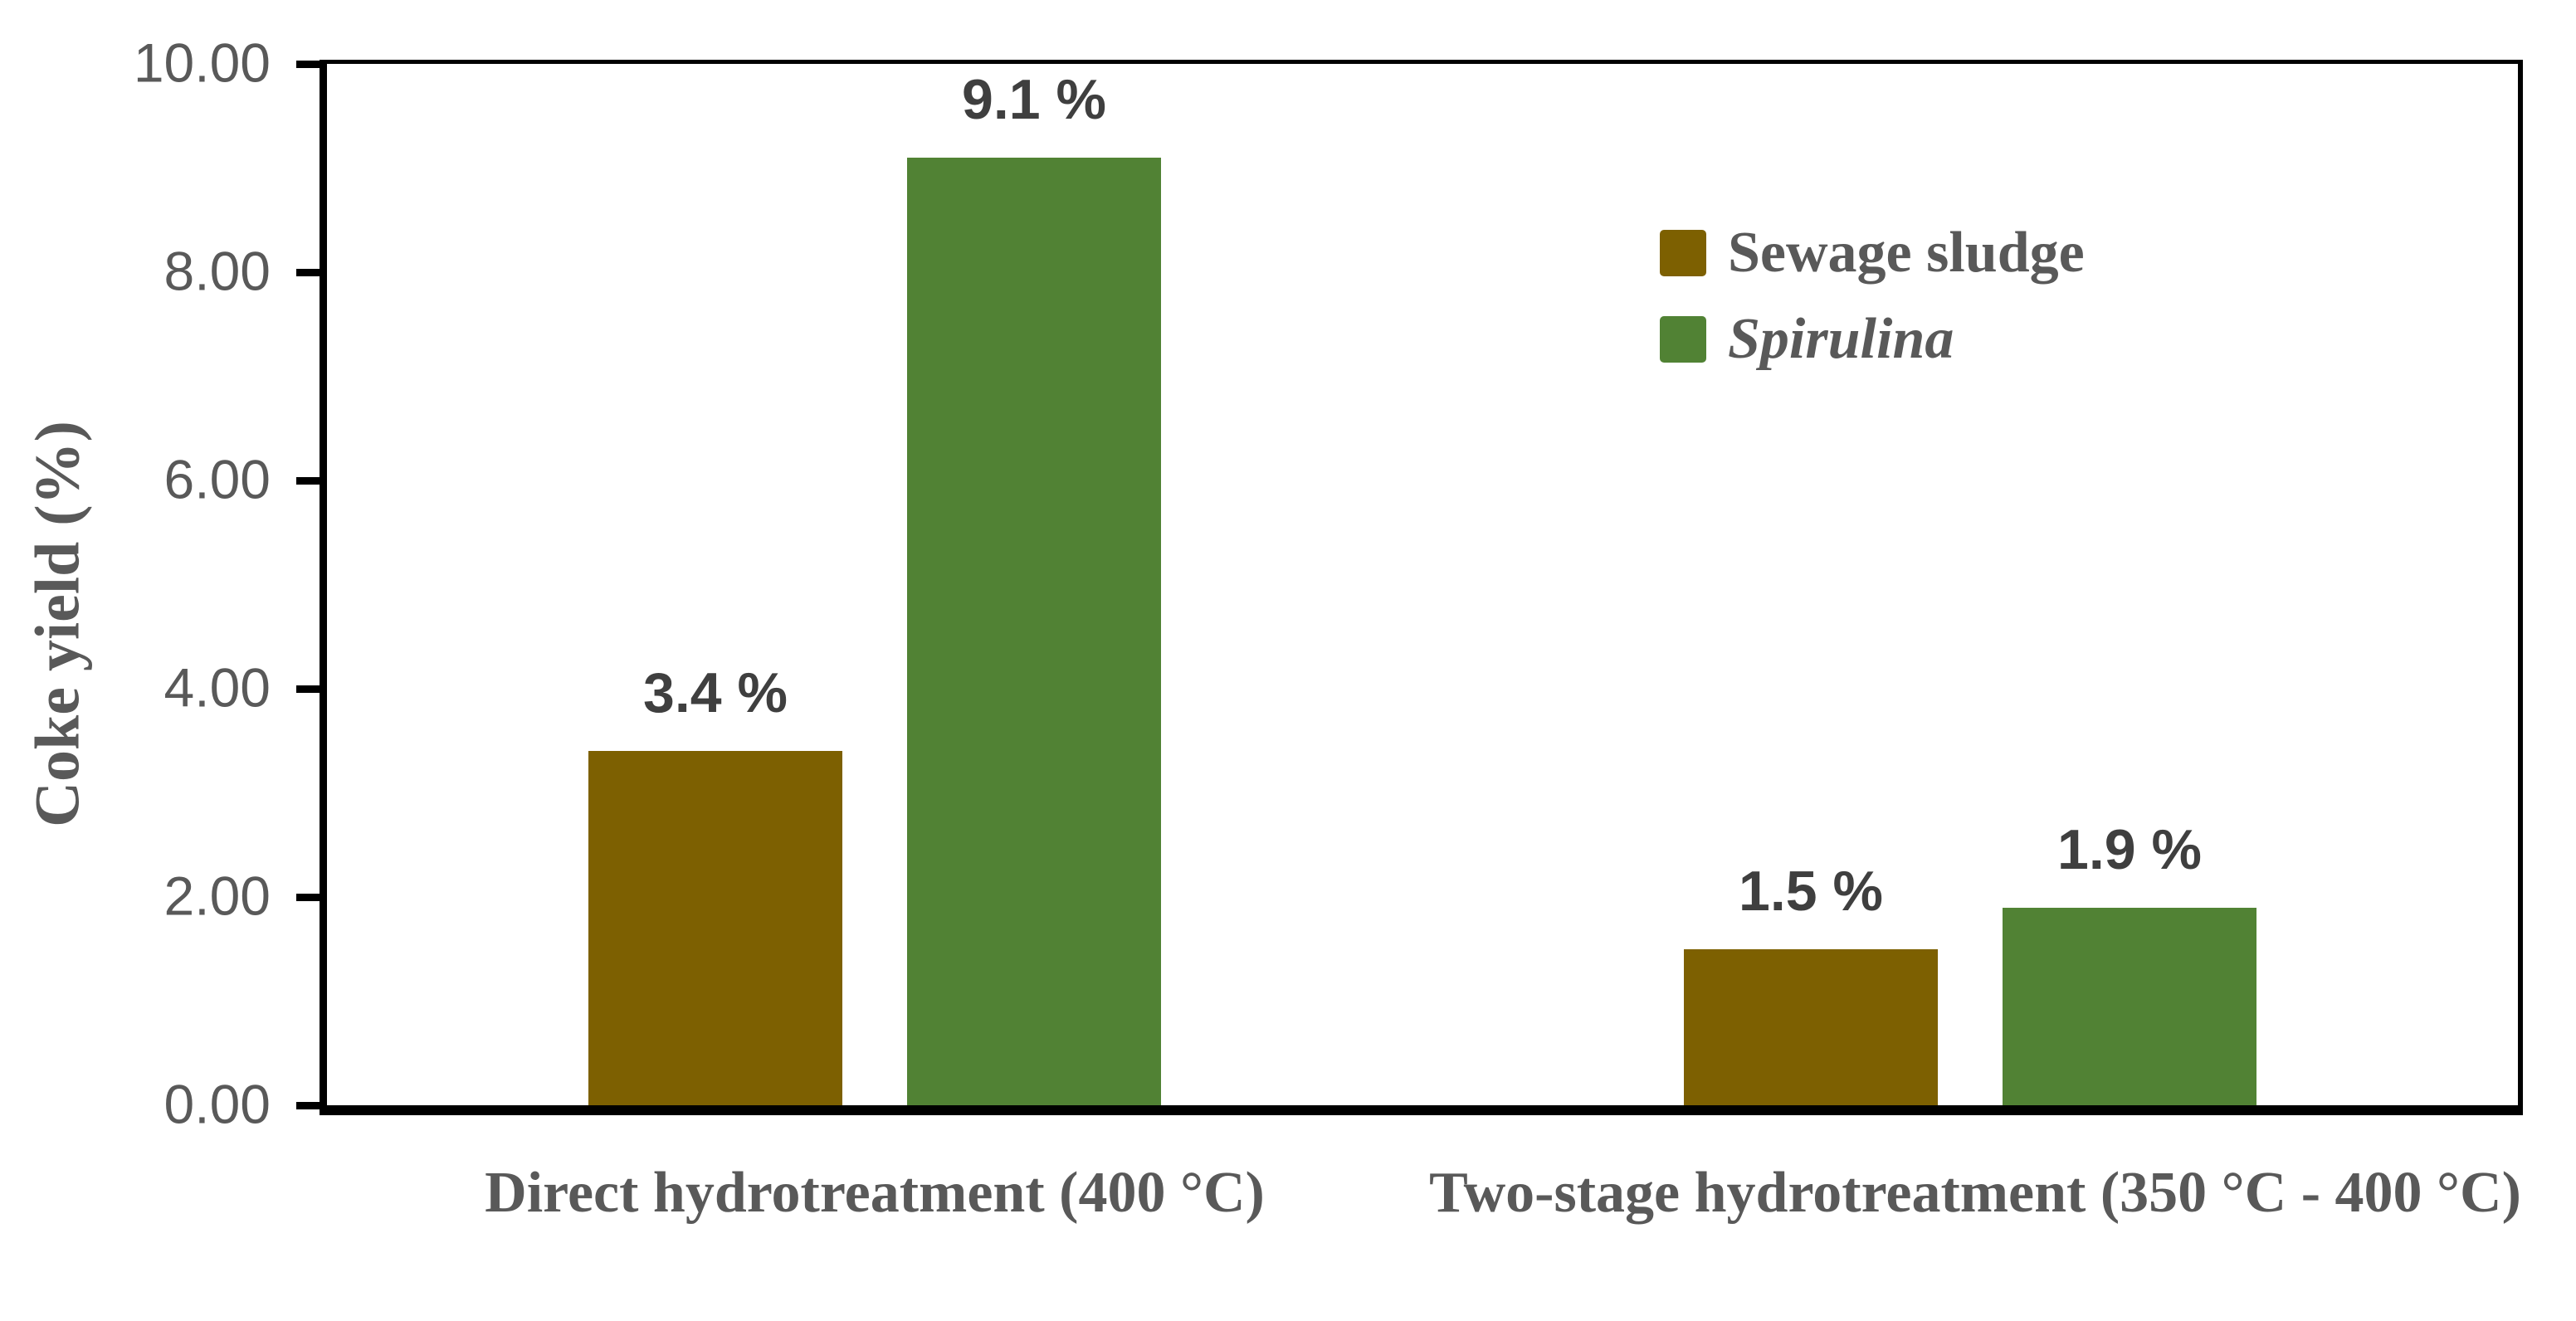  What do you see at coordinates (1811, 1027) in the screenshot?
I see `bar-sewage-sludge-cat1` at bounding box center [1811, 1027].